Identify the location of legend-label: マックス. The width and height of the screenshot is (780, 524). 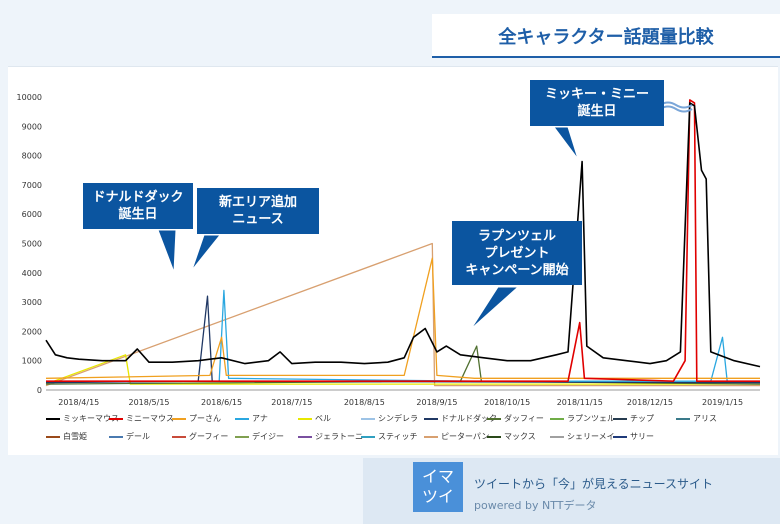
(520, 436).